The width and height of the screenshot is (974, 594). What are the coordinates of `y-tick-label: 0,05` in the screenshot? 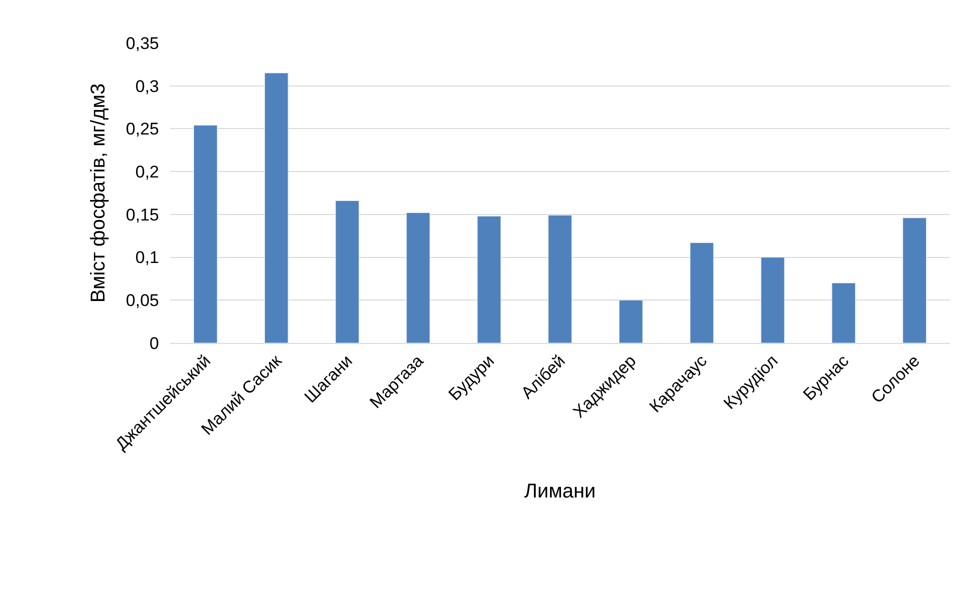 It's located at (142, 300).